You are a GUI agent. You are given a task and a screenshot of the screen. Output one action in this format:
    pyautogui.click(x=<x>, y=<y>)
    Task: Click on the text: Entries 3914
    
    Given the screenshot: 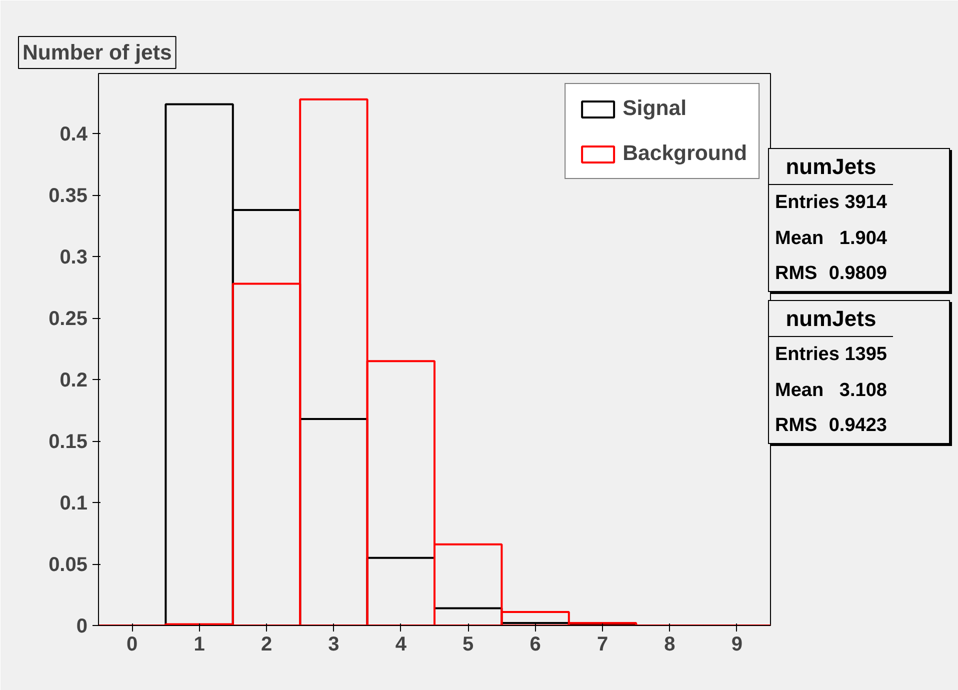 What is the action you would take?
    pyautogui.click(x=831, y=203)
    